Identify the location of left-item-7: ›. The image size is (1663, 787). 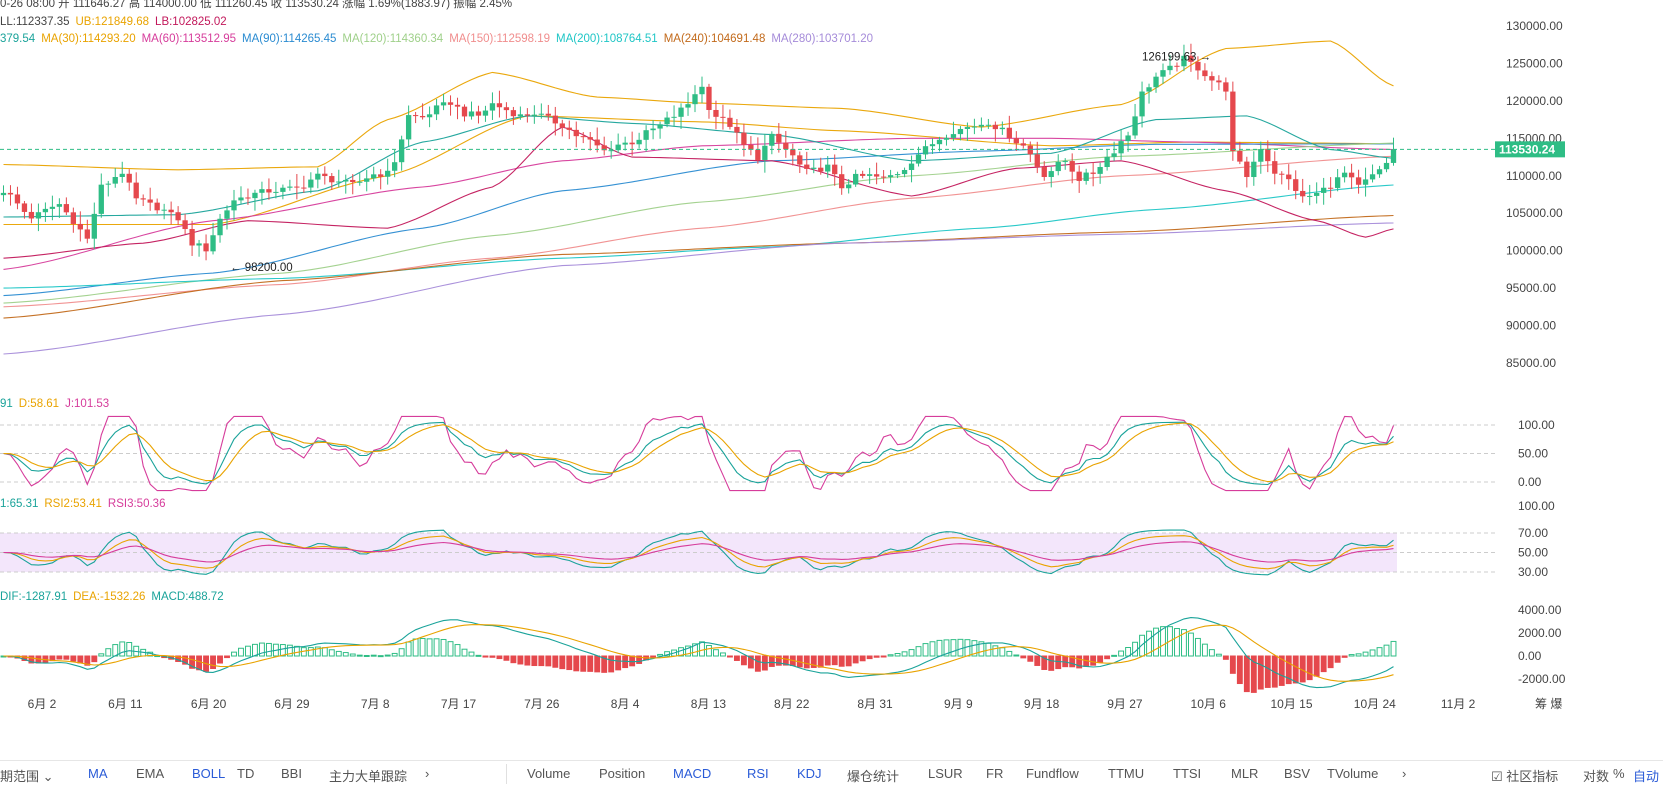
(427, 773).